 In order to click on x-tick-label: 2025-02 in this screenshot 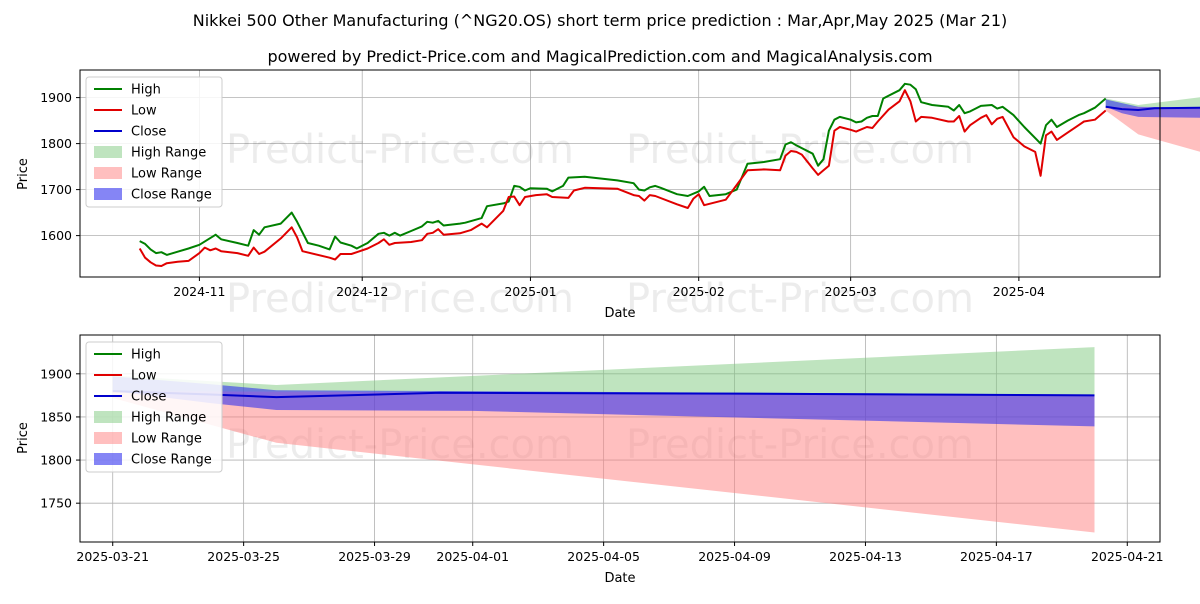, I will do `click(699, 291)`.